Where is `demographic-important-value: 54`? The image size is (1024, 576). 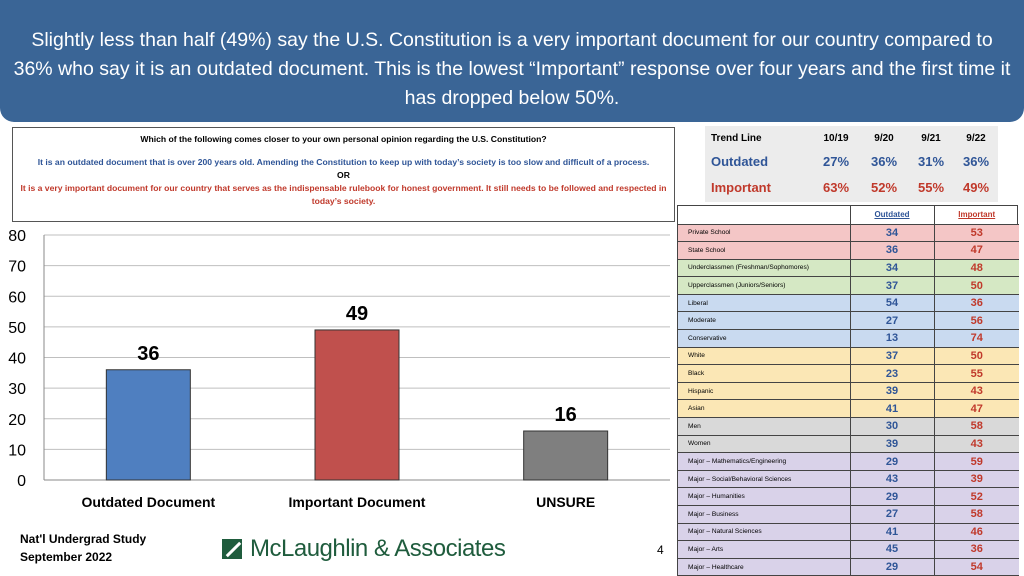
demographic-important-value: 54 is located at coordinates (976, 567).